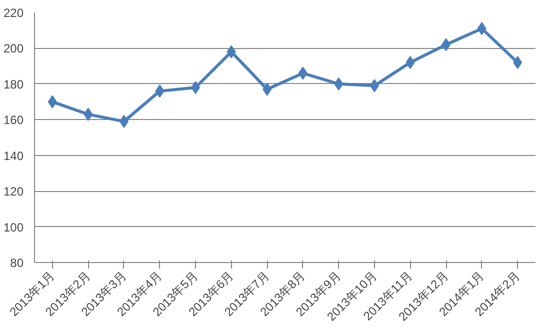 The width and height of the screenshot is (550, 331). Describe the element at coordinates (13, 13) in the screenshot. I see `y-tick-label: 220` at that location.